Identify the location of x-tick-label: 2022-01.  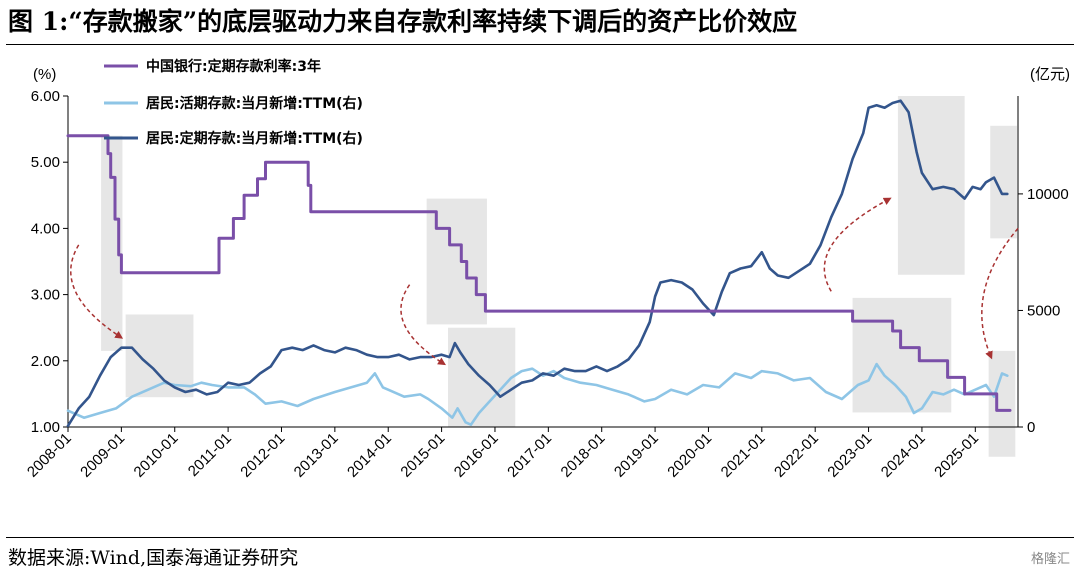
(796, 455).